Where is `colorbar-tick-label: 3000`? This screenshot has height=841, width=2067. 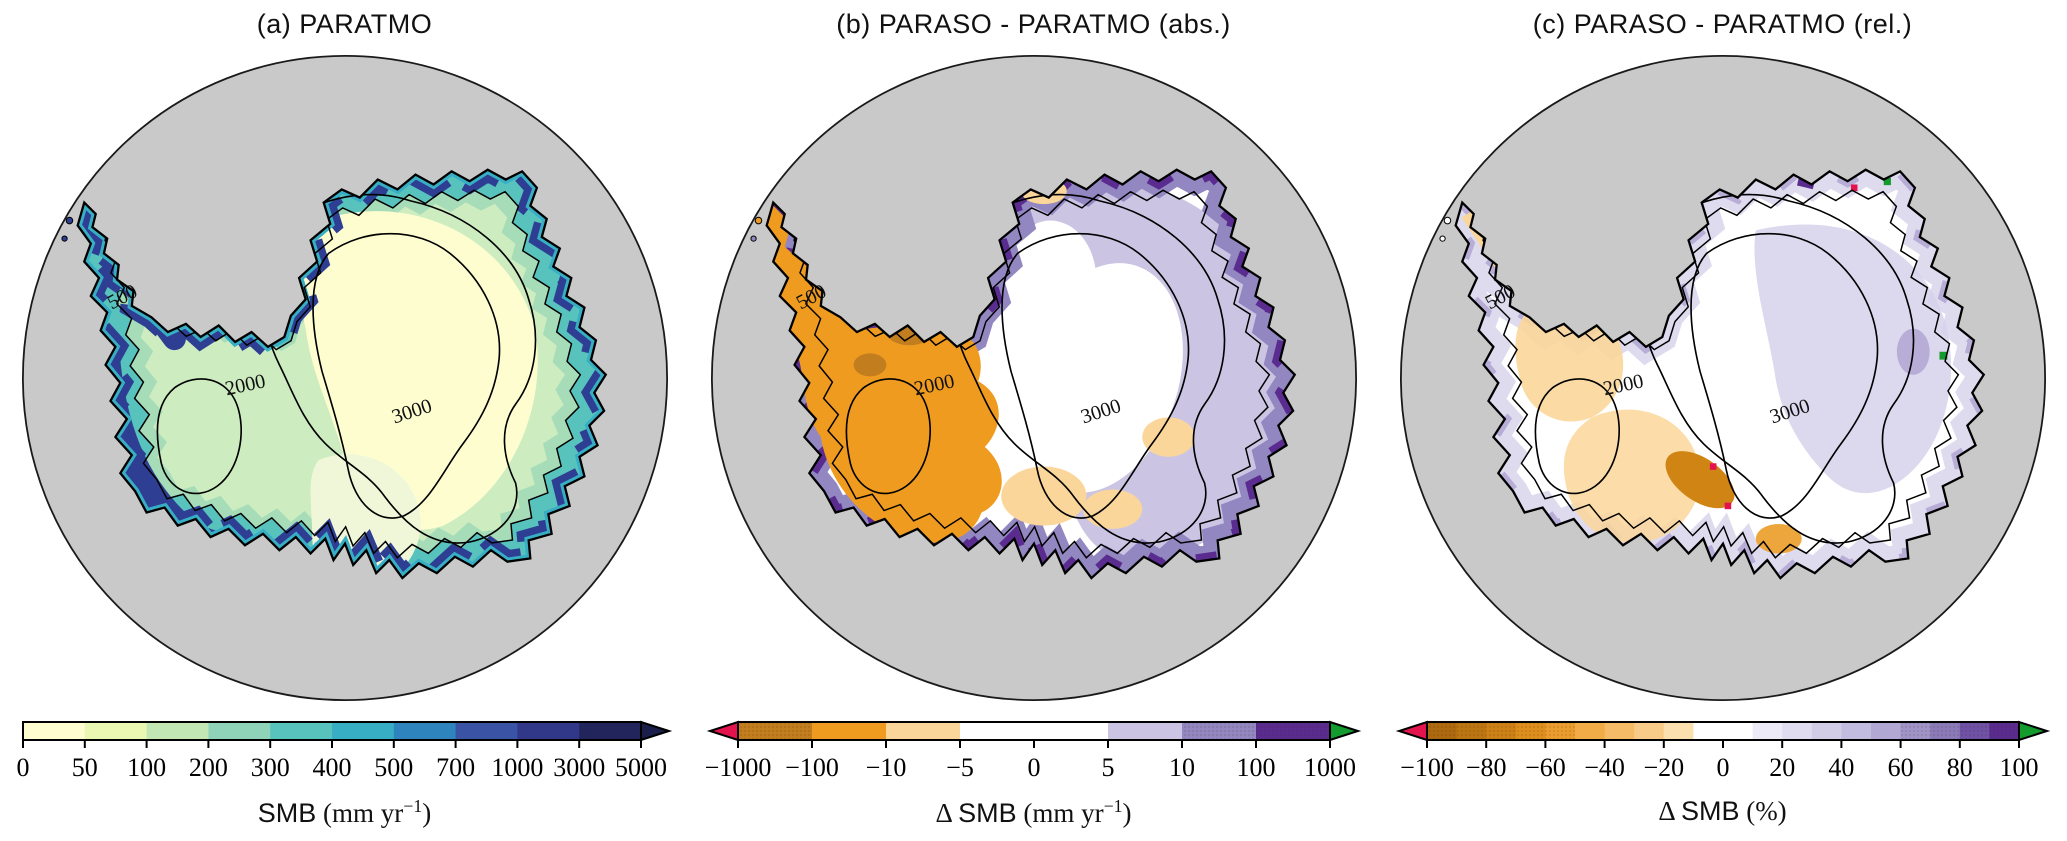
colorbar-tick-label: 3000 is located at coordinates (579, 767).